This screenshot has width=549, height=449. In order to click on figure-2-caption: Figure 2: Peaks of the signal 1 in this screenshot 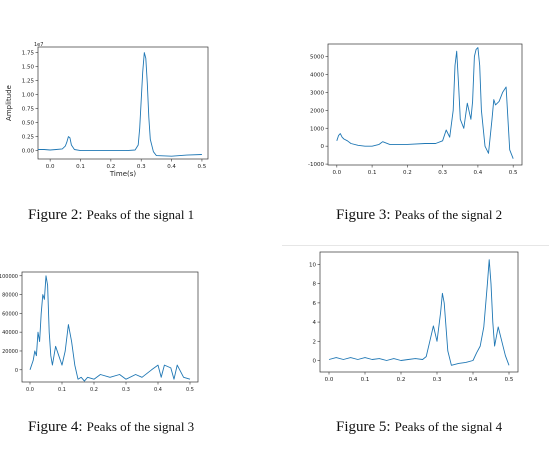, I will do `click(111, 215)`.